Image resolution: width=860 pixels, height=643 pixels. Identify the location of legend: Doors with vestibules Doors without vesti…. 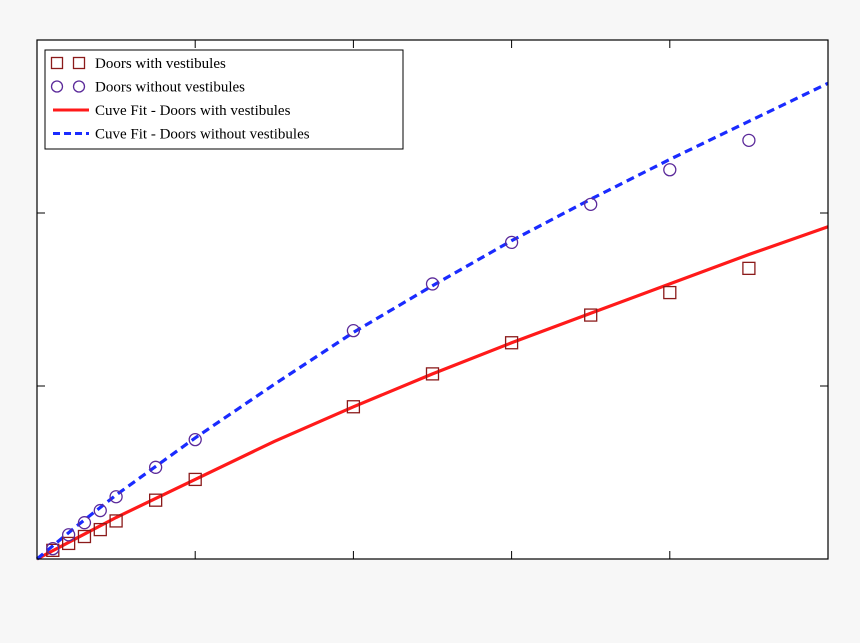
(224, 99).